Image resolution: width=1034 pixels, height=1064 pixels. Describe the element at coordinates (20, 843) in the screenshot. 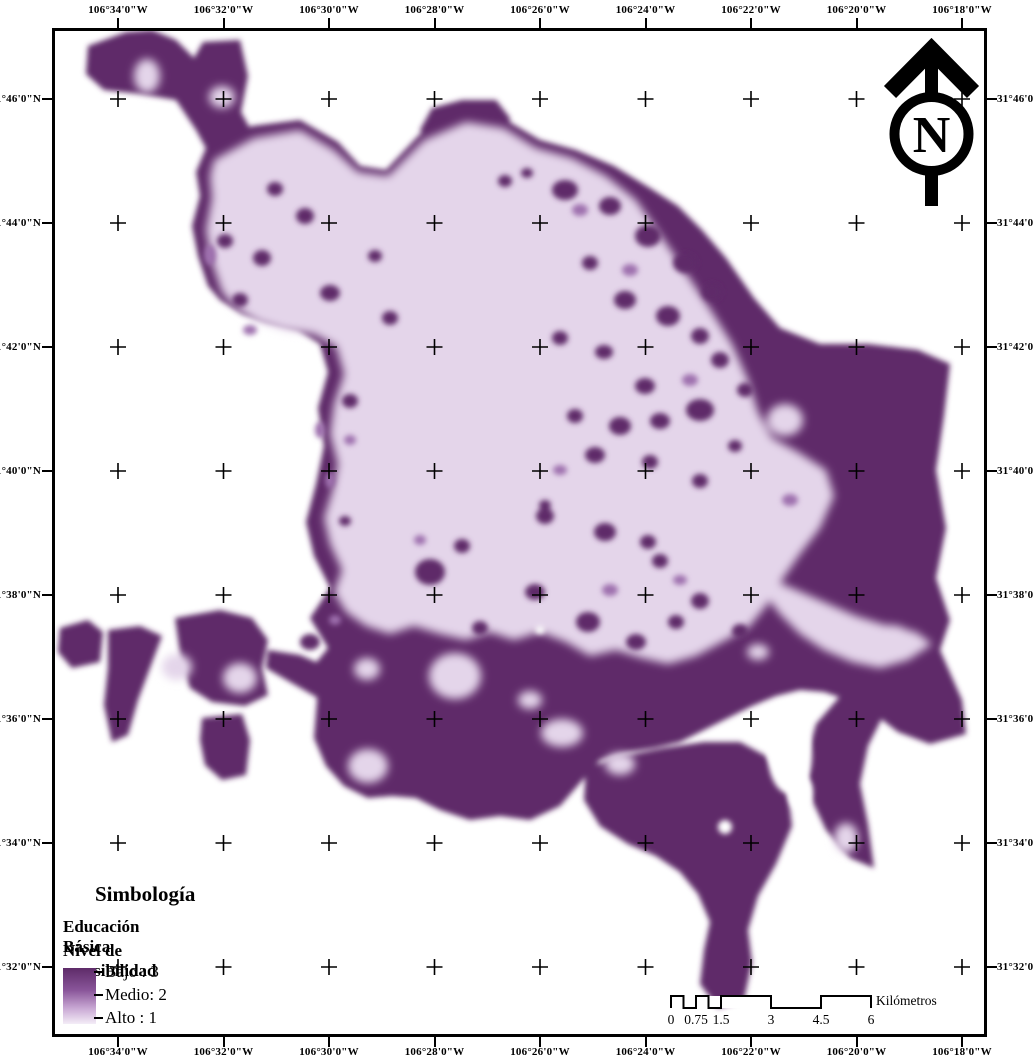

I see `lat-label-left: 31°34'0"N` at that location.